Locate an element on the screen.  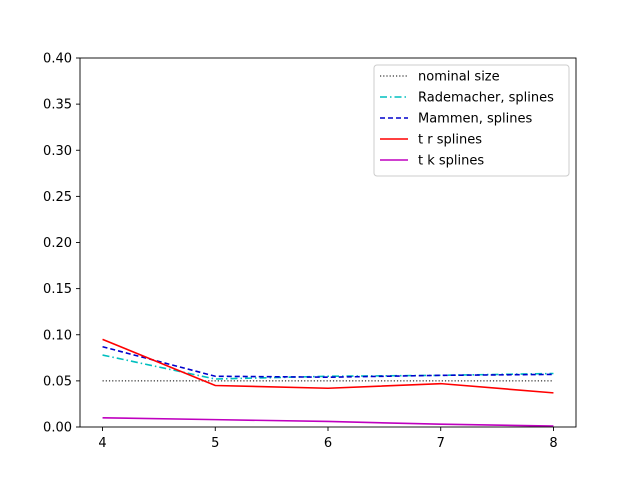
y-tick-label: 0.35 is located at coordinates (57, 105).